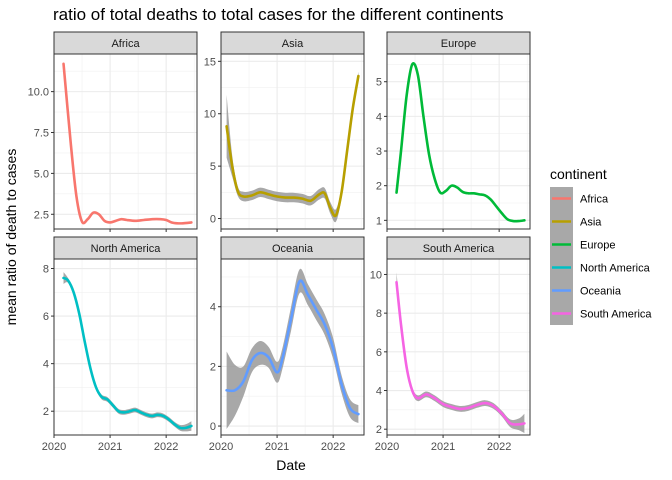  I want to click on panel-background-north-america, so click(125, 347).